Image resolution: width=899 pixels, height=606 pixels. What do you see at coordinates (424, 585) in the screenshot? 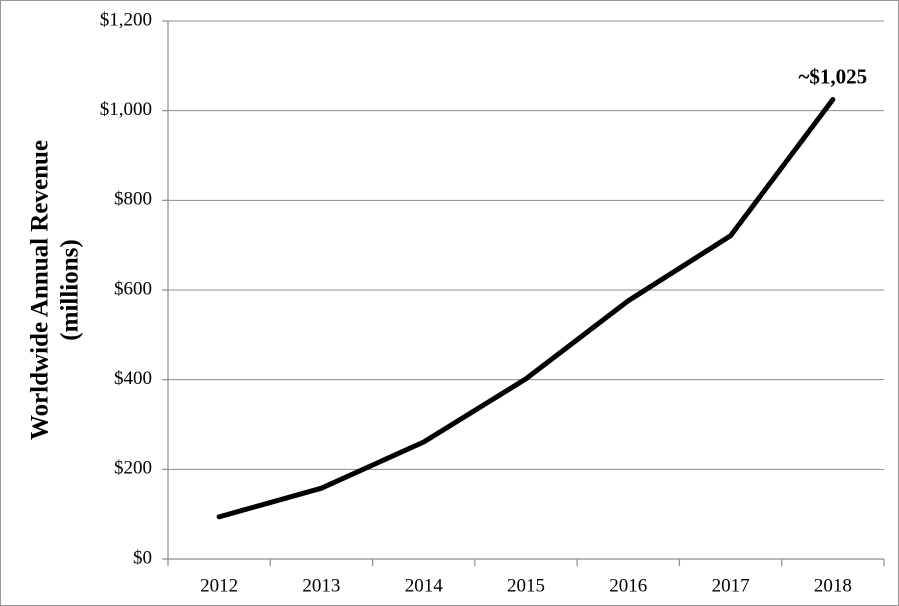
I see `x-tick-label: 2014` at bounding box center [424, 585].